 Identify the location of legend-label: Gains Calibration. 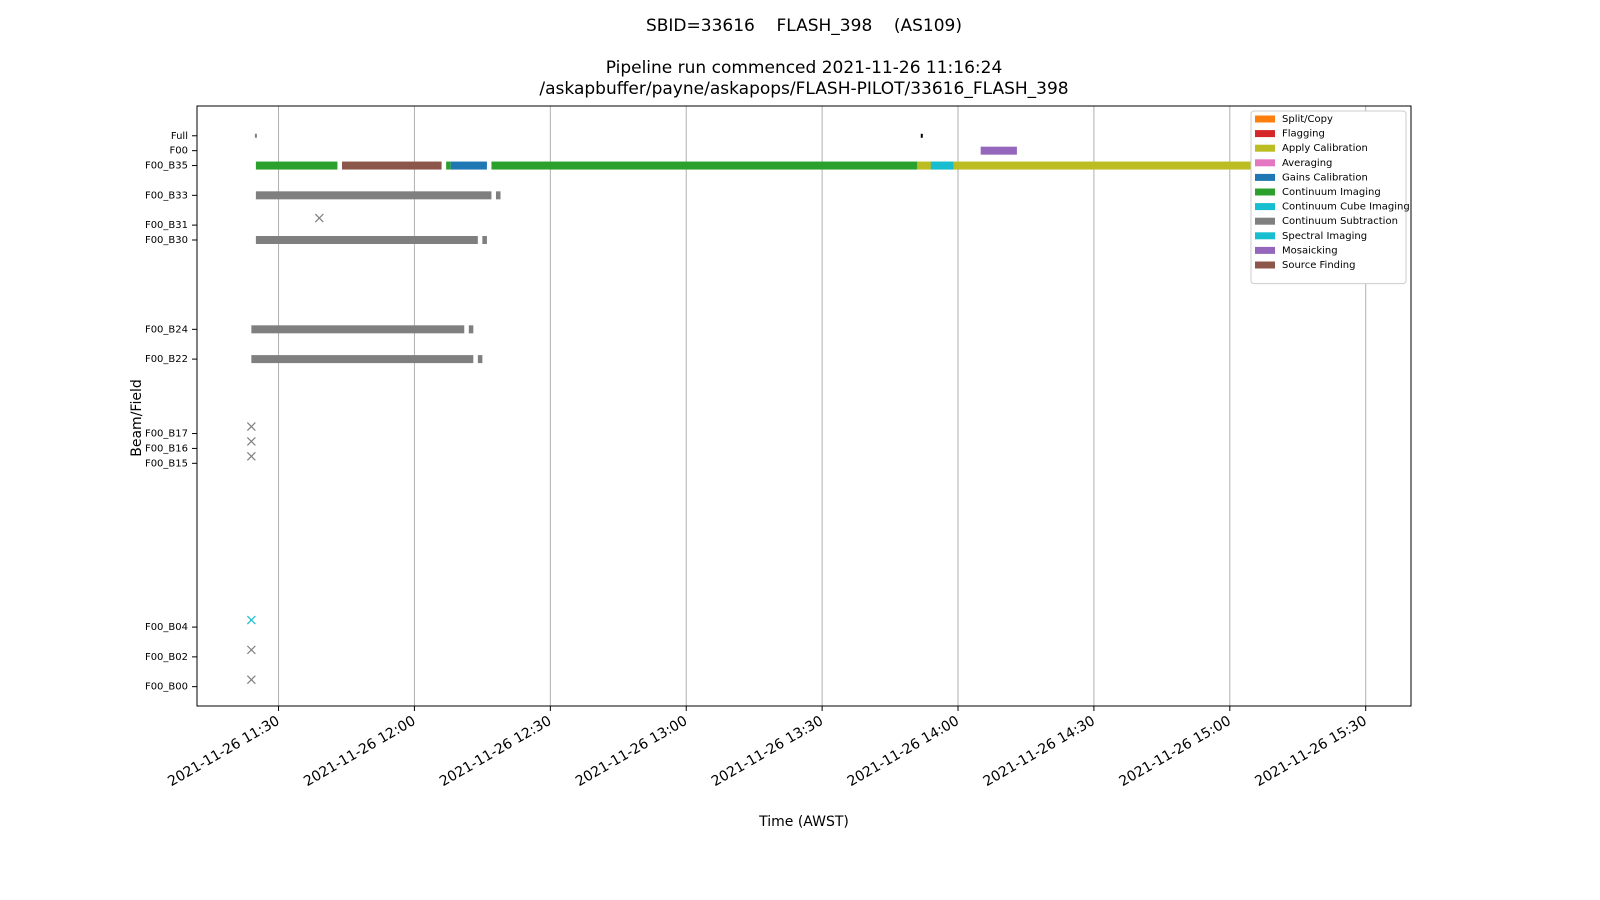
(1325, 177).